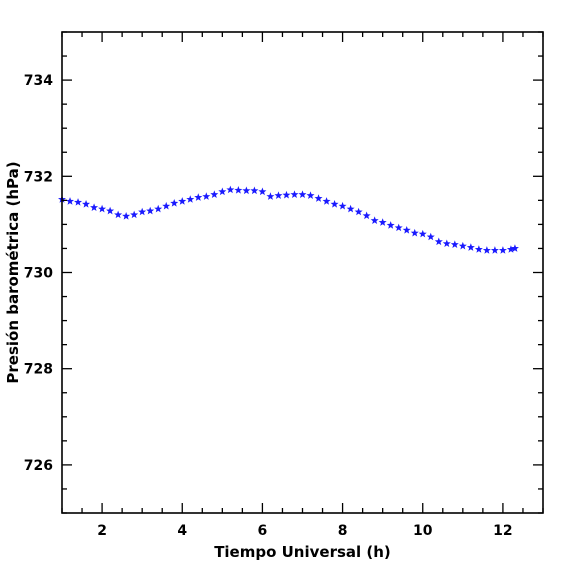 The height and width of the screenshot is (574, 574). Describe the element at coordinates (263, 531) in the screenshot. I see `x-tick-label: 6` at that location.